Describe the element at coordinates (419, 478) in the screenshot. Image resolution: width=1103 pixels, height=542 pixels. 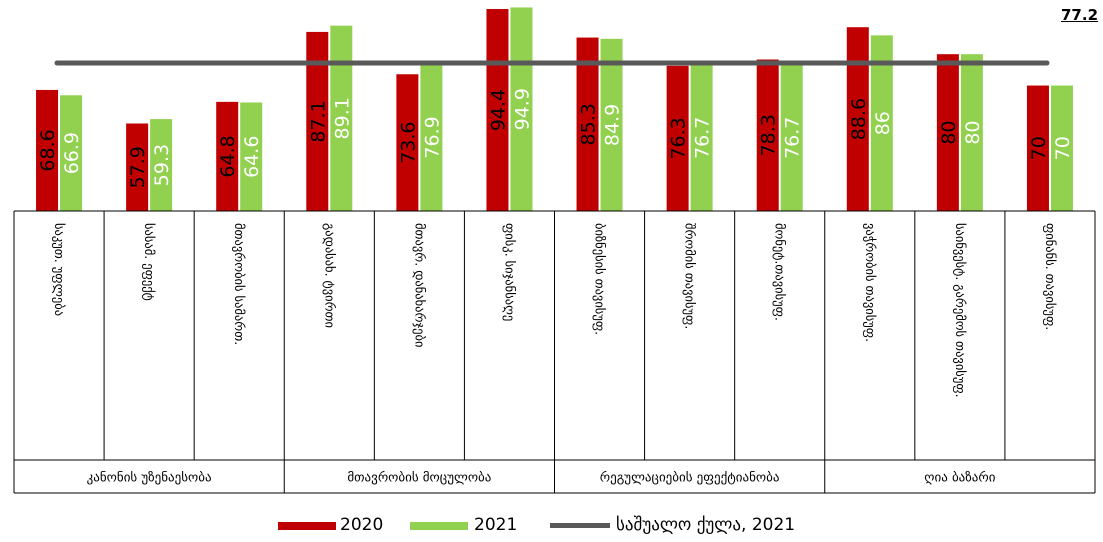
I see `group-label-2: მთავრობის მოცულობა` at that location.